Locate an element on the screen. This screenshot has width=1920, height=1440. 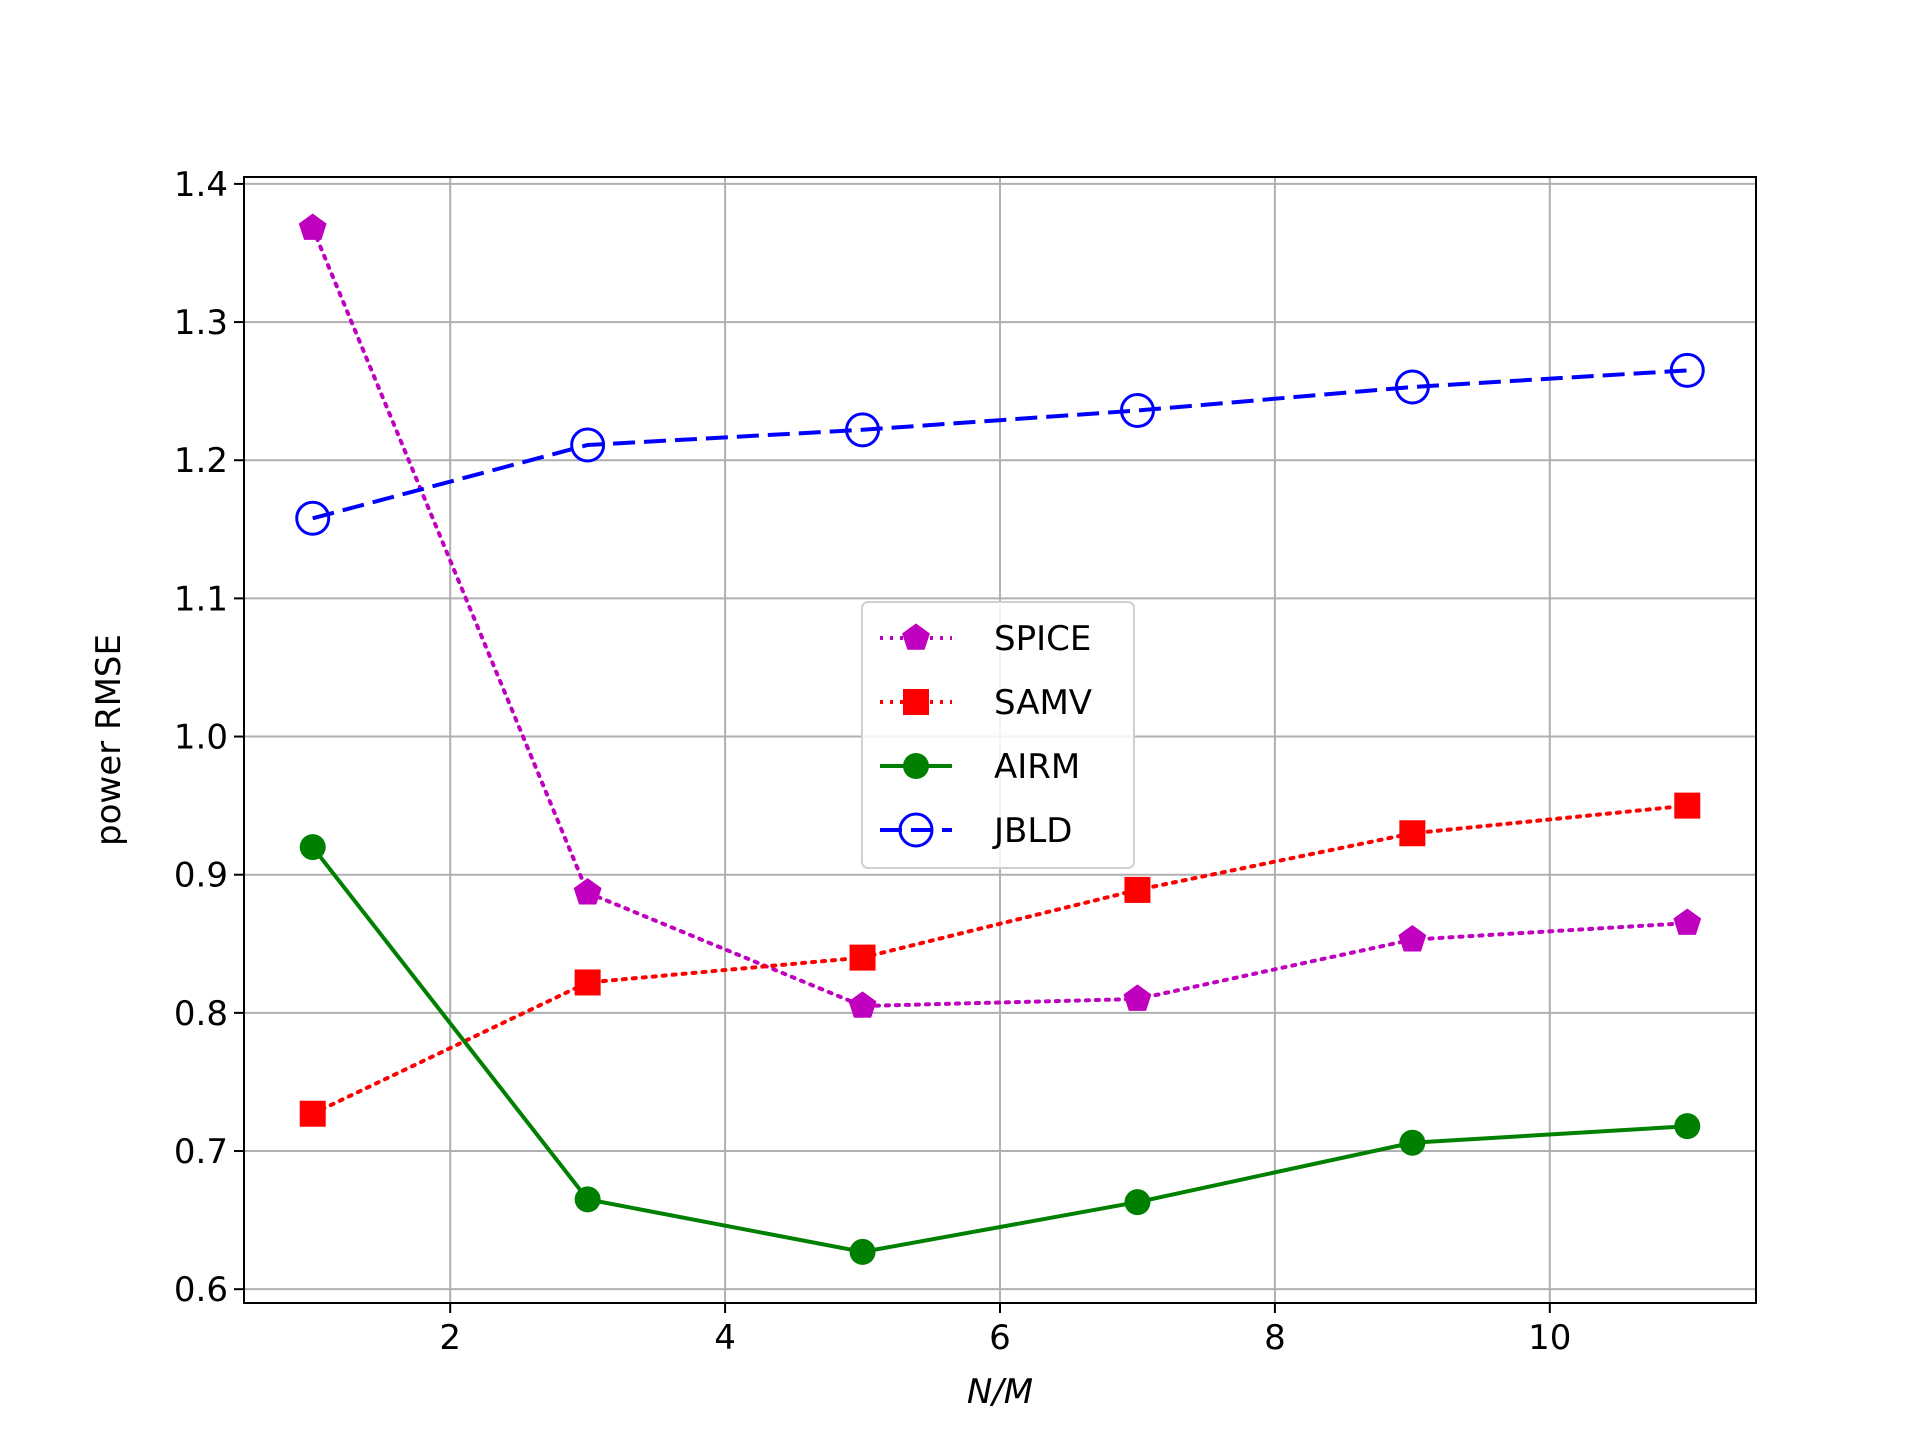
y-axis-label: power RMSE is located at coordinates (109, 740).